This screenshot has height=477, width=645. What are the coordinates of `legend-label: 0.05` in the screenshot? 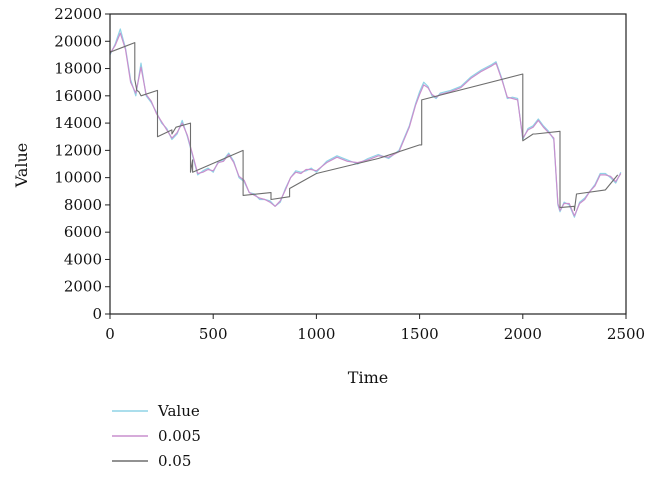 It's located at (174, 461).